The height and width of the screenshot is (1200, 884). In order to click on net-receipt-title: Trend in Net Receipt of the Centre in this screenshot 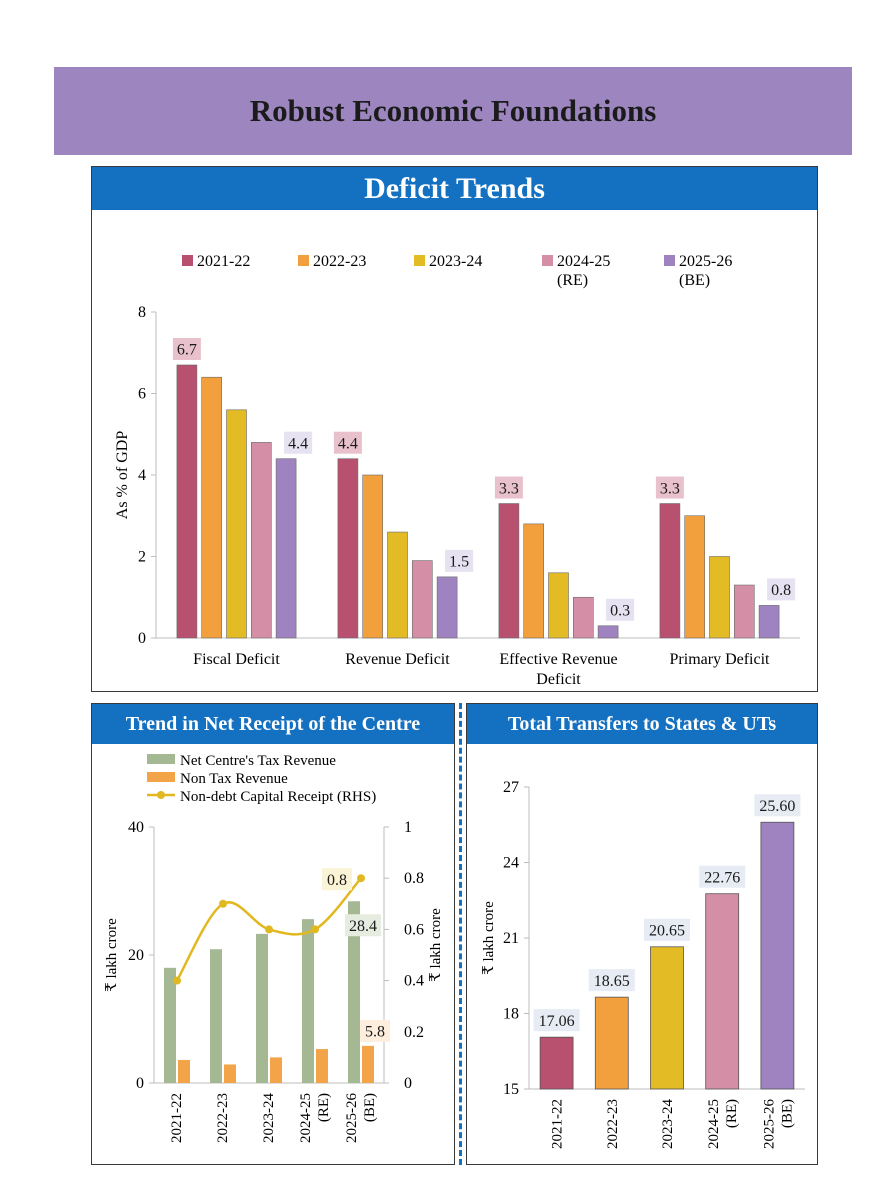, I will do `click(273, 723)`.